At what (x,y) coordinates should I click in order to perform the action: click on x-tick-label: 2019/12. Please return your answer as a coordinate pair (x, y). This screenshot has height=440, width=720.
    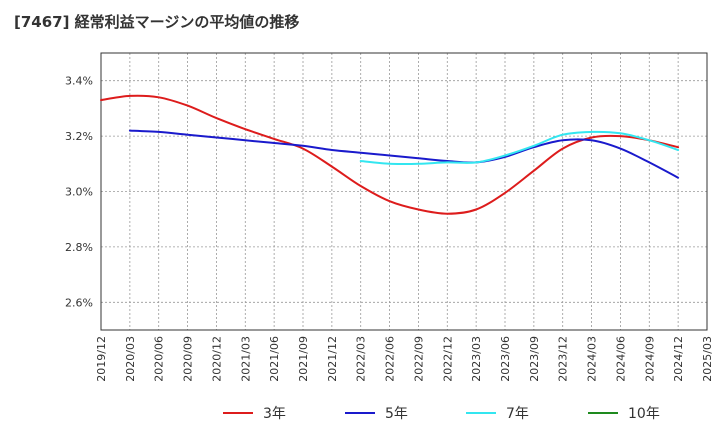
    Looking at the image, I should click on (101, 359).